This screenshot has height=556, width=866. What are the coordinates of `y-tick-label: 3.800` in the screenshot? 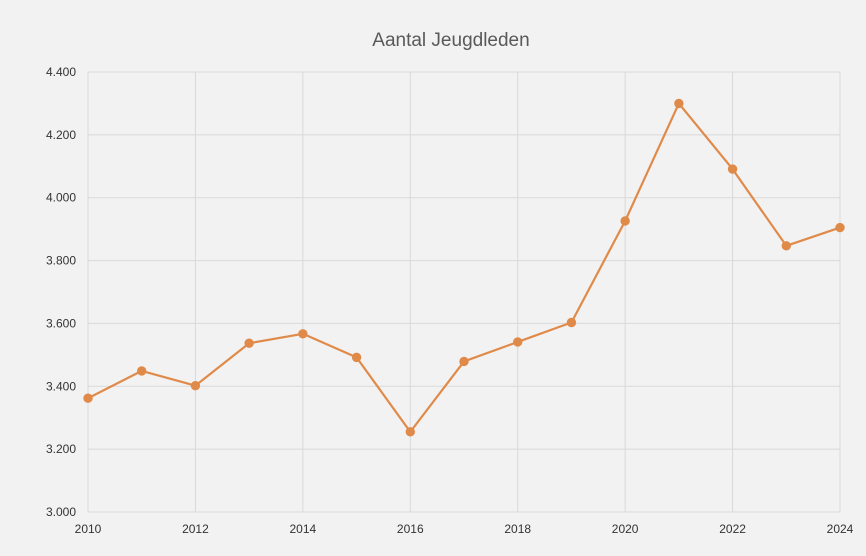 It's located at (61, 261).